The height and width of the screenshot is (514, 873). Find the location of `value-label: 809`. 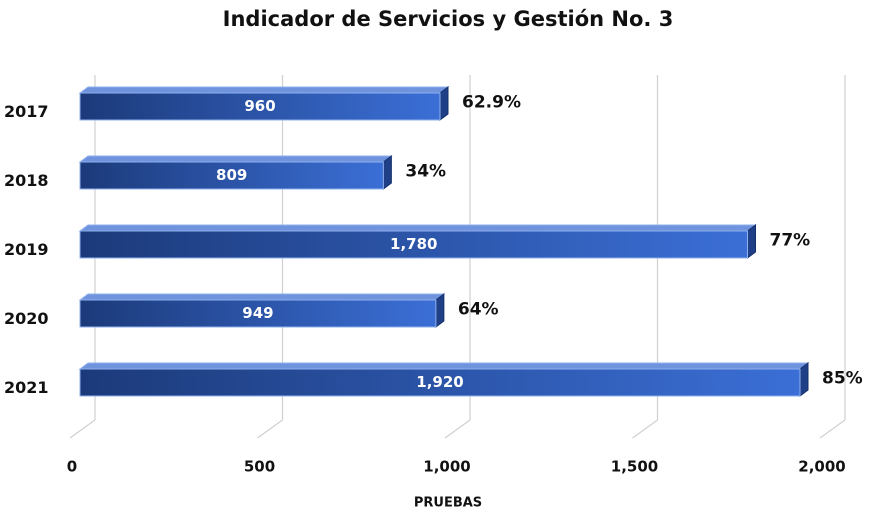

value-label: 809 is located at coordinates (231, 175).